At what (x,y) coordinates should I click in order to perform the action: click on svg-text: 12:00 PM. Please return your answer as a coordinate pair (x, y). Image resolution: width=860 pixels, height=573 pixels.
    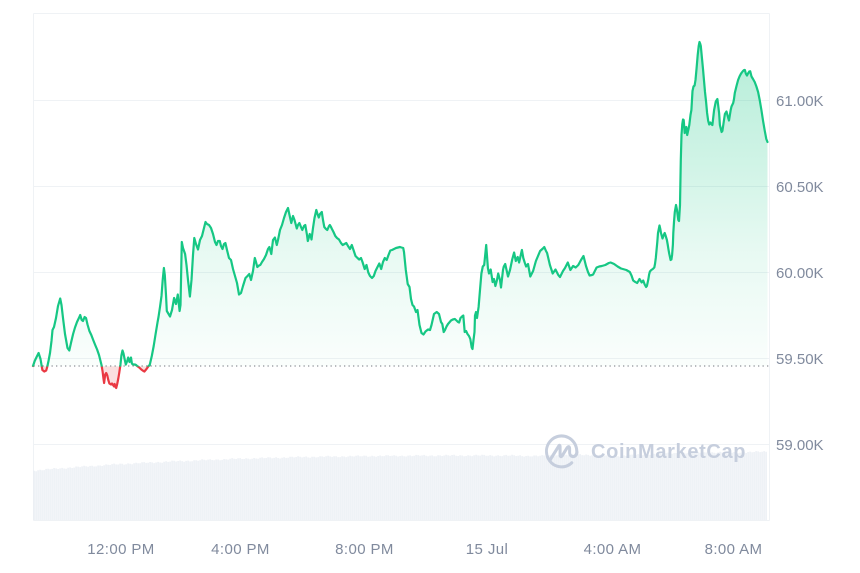
    Looking at the image, I should click on (120, 549).